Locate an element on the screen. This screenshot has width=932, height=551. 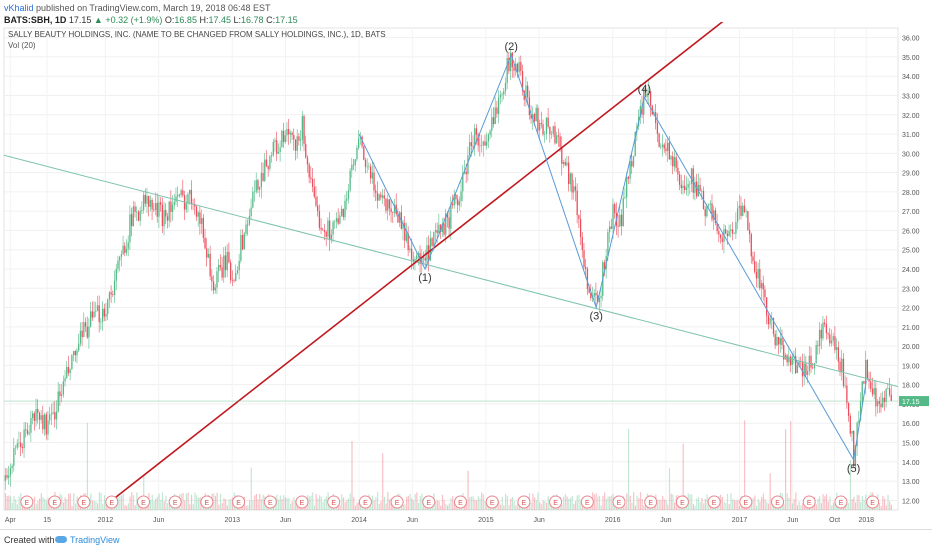
tradingview-brand-link: TradingView is located at coordinates (95, 540).